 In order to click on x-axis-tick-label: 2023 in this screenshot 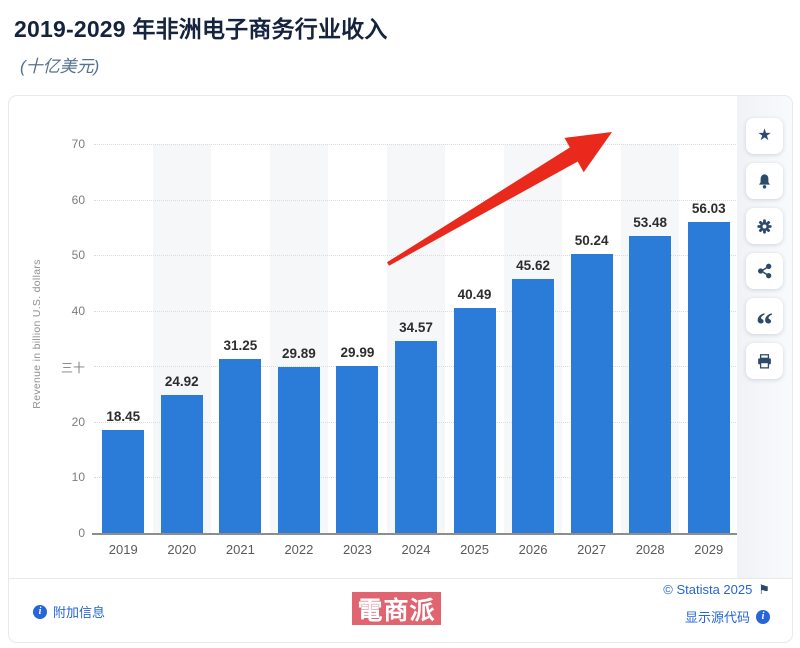, I will do `click(357, 549)`.